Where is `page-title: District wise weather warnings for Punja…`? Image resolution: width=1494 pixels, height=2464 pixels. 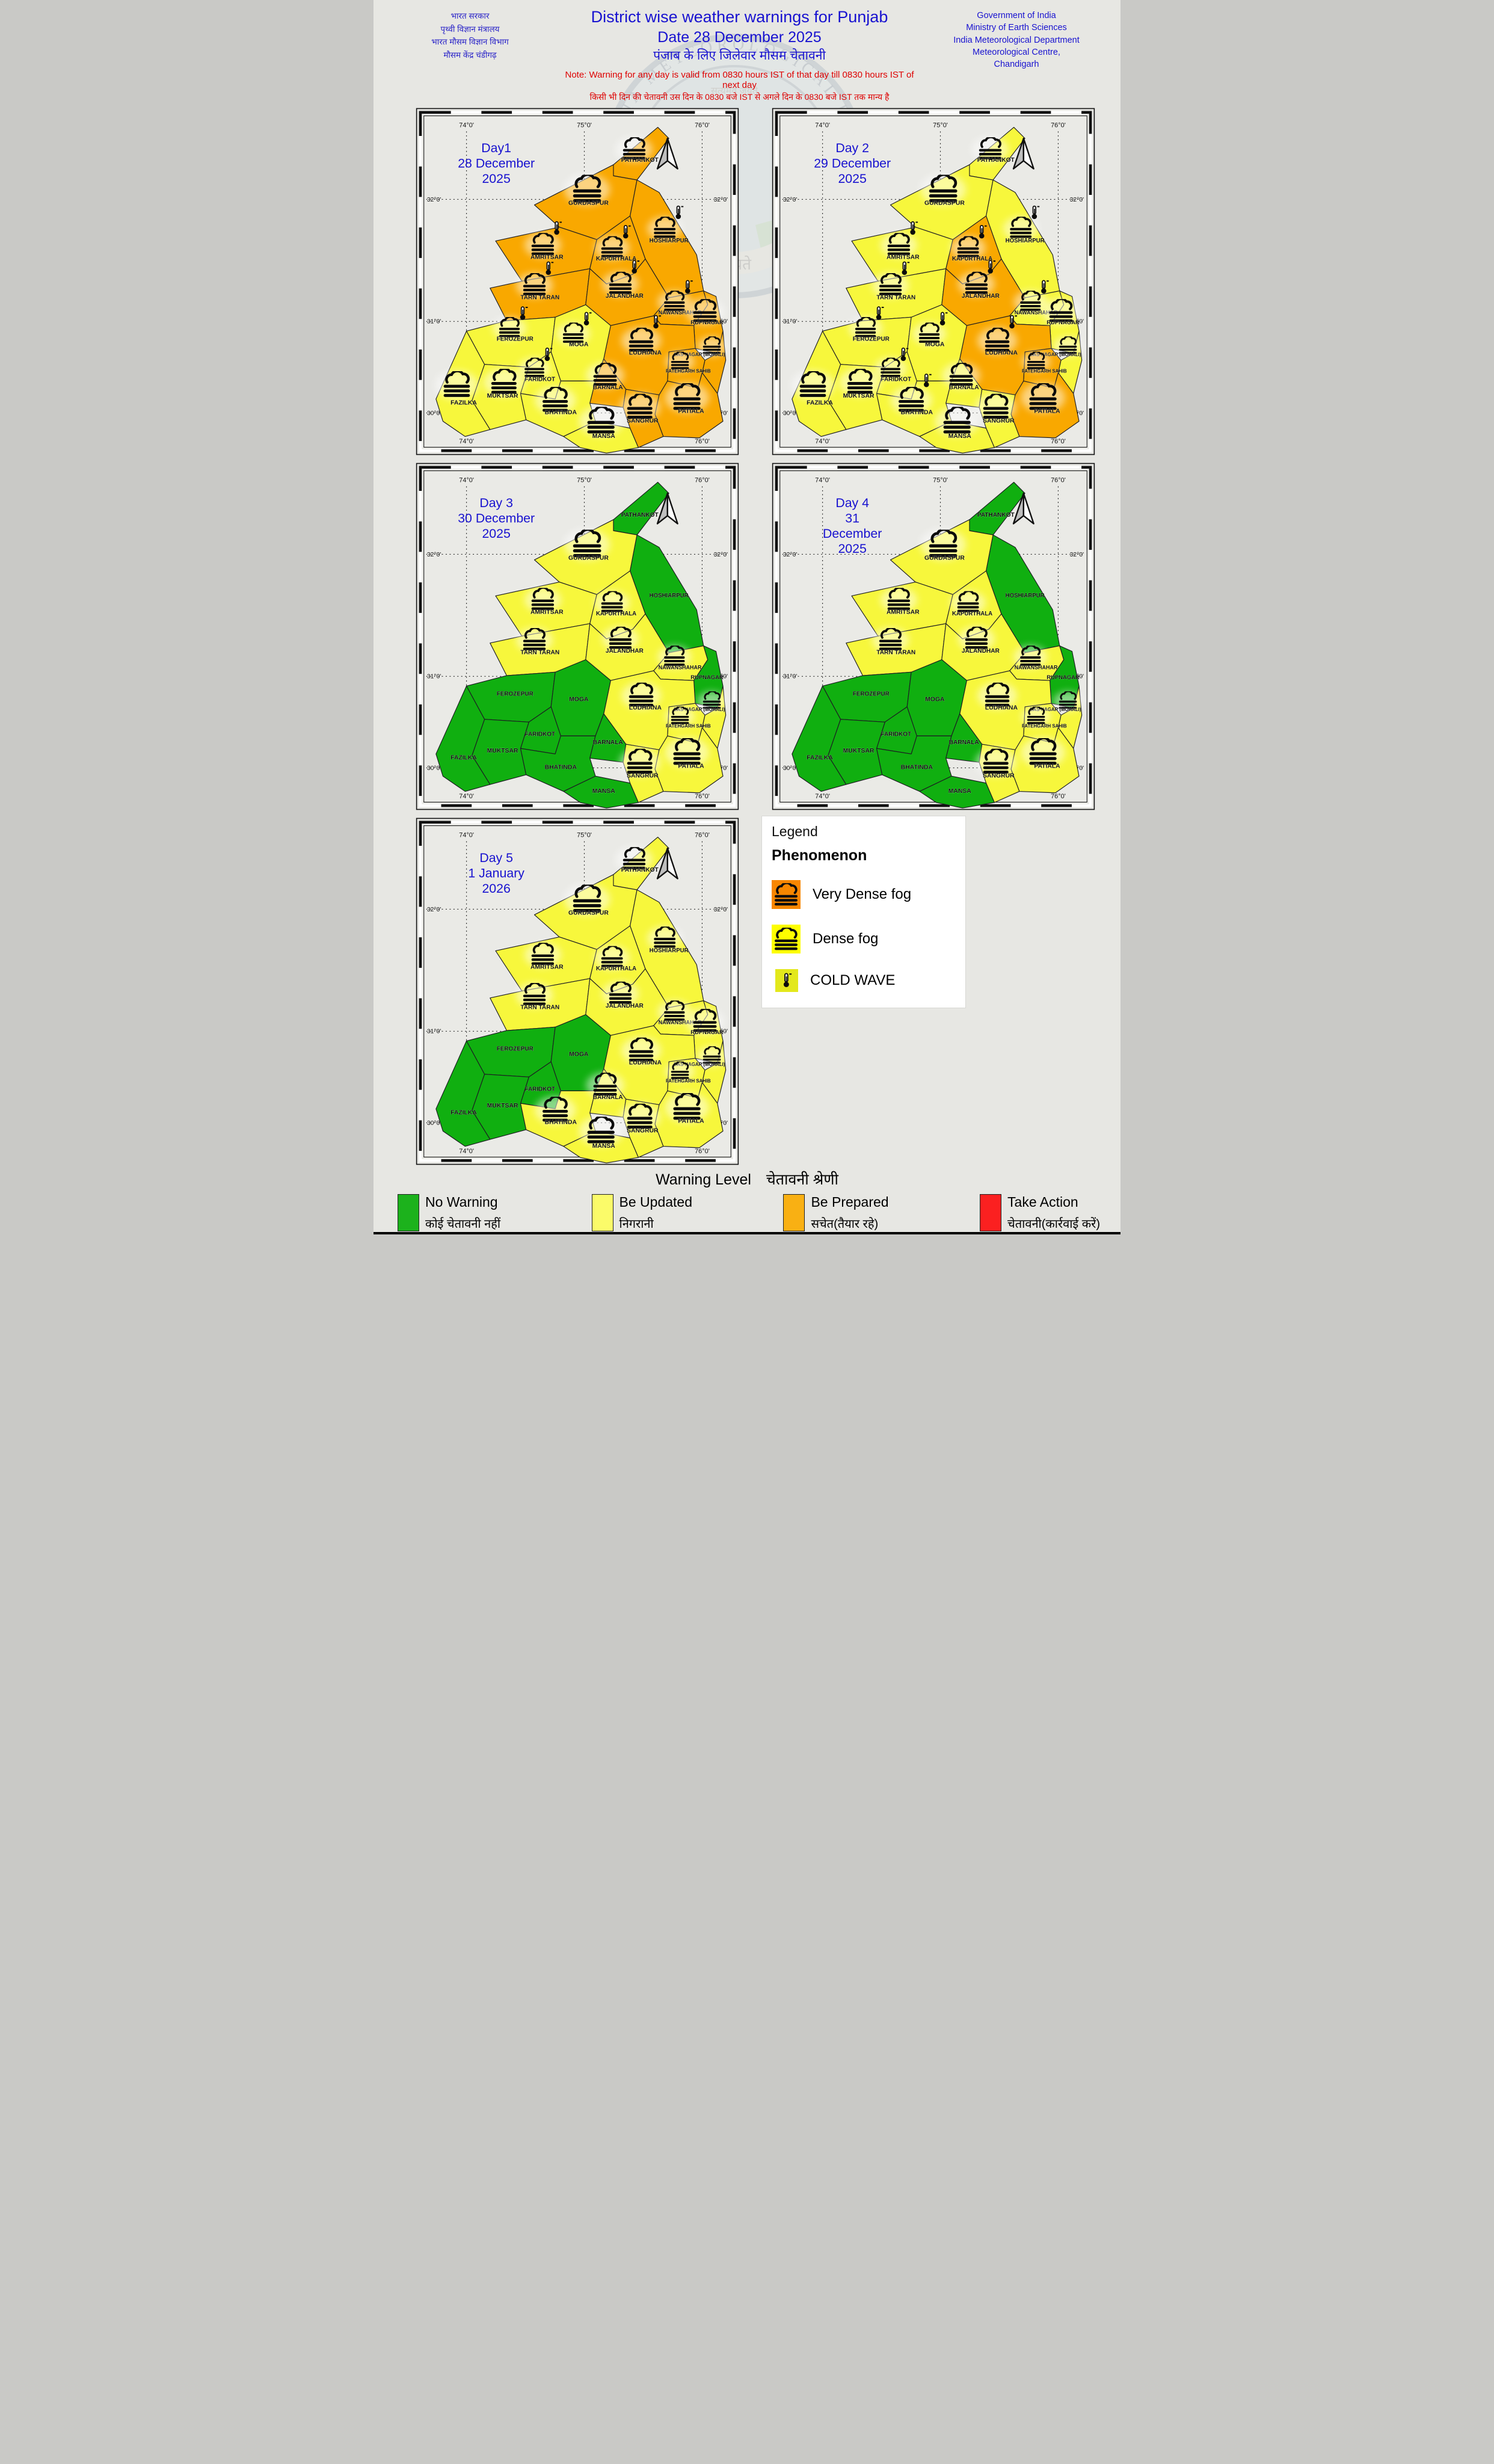 page-title: District wise weather warnings for Punja… is located at coordinates (739, 17).